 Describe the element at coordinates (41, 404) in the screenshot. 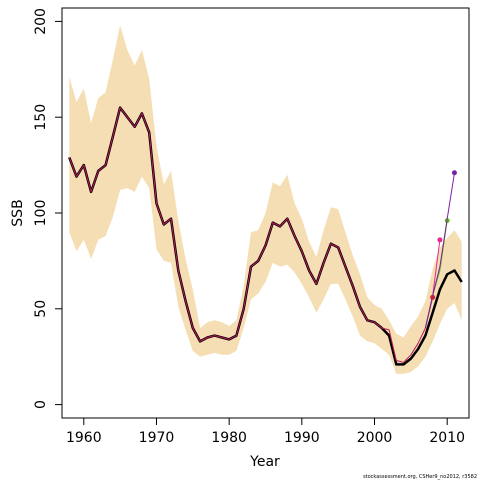

I see `y-tick-label-0: 0` at that location.